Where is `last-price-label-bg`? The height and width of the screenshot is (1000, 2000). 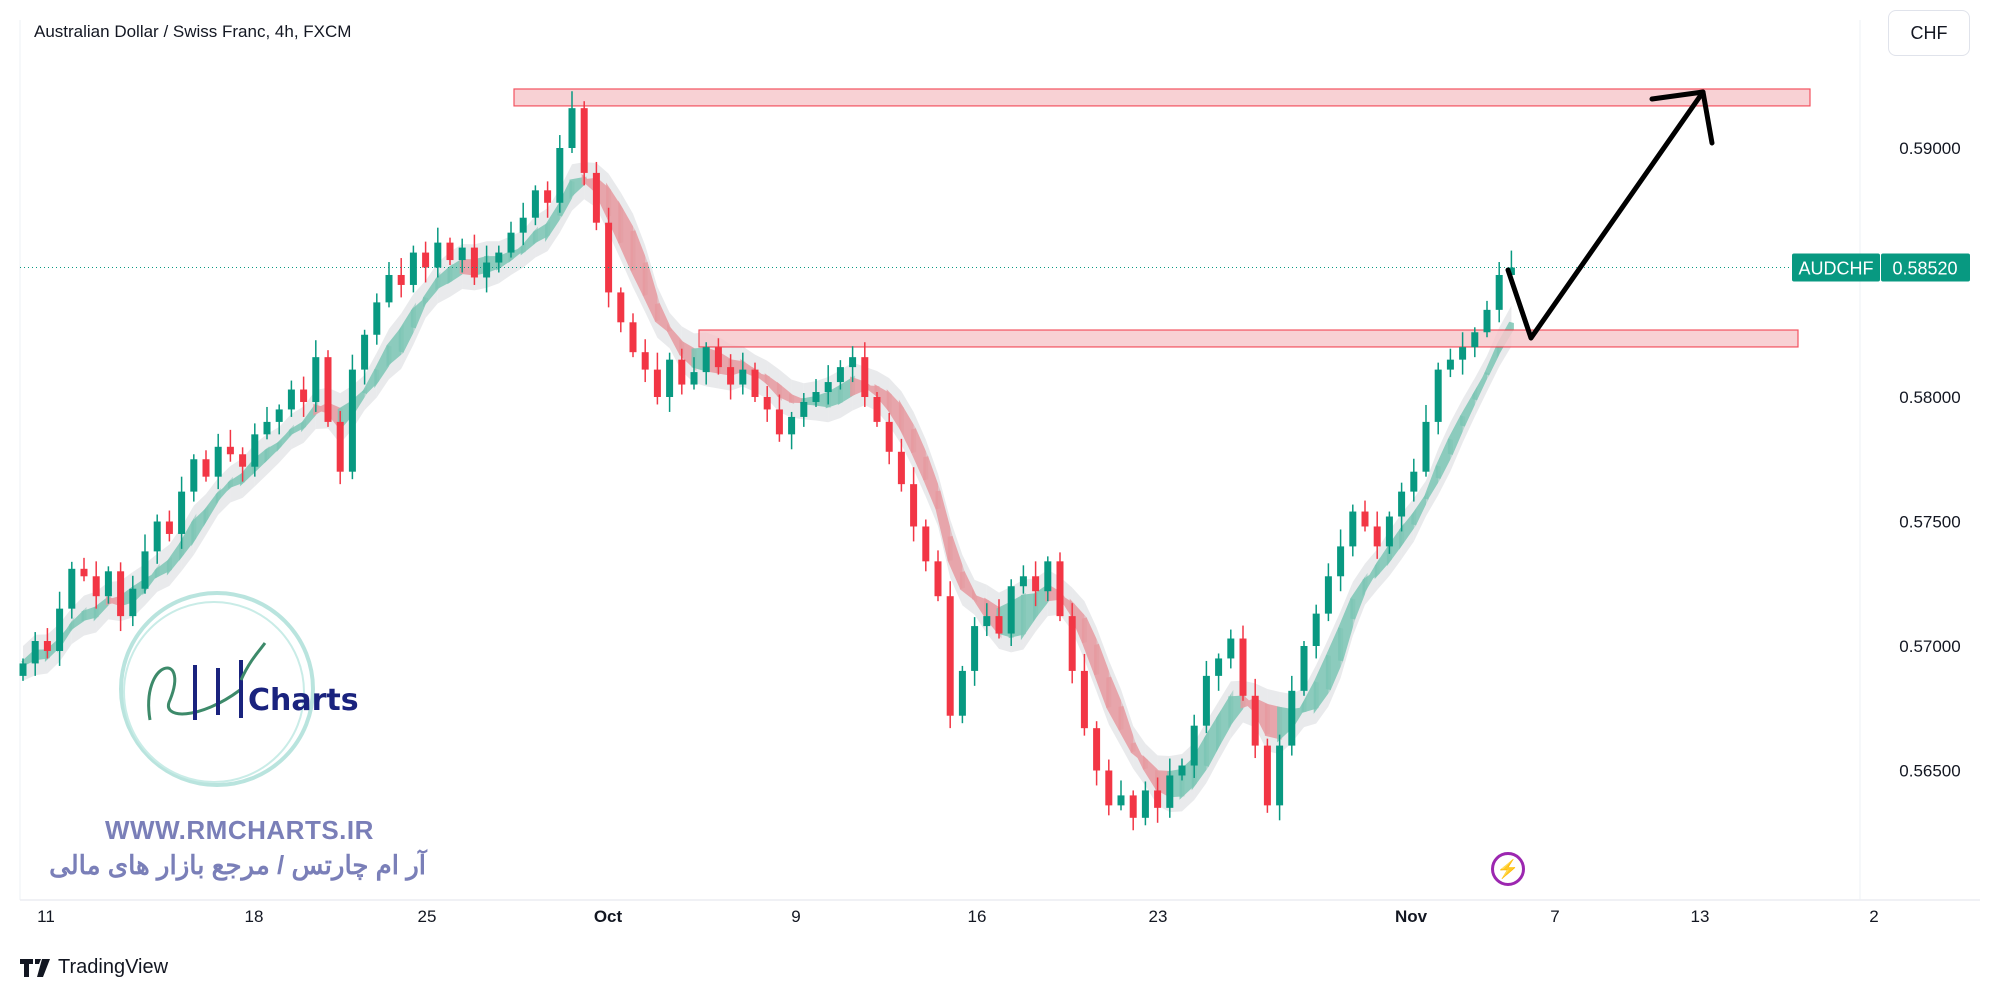
last-price-label-bg is located at coordinates (1925, 267).